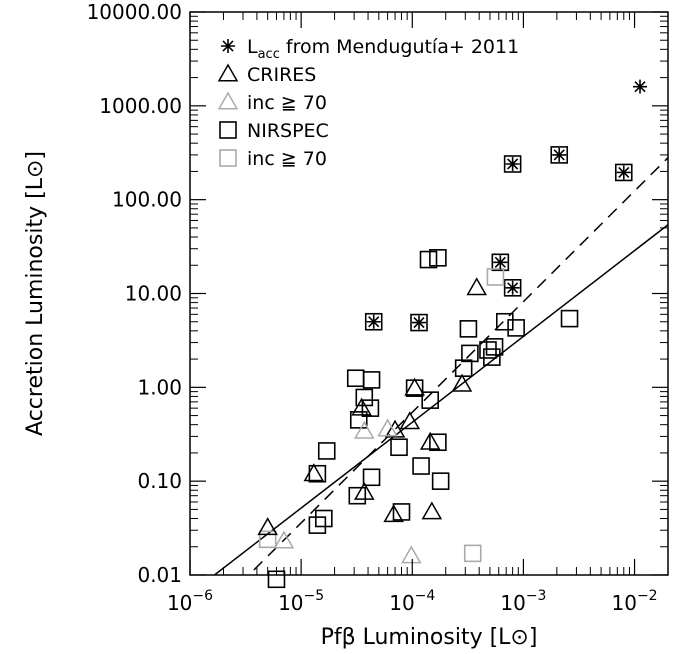  Describe the element at coordinates (190, 601) in the screenshot. I see `x-tick-label: 10⁻⁶` at that location.